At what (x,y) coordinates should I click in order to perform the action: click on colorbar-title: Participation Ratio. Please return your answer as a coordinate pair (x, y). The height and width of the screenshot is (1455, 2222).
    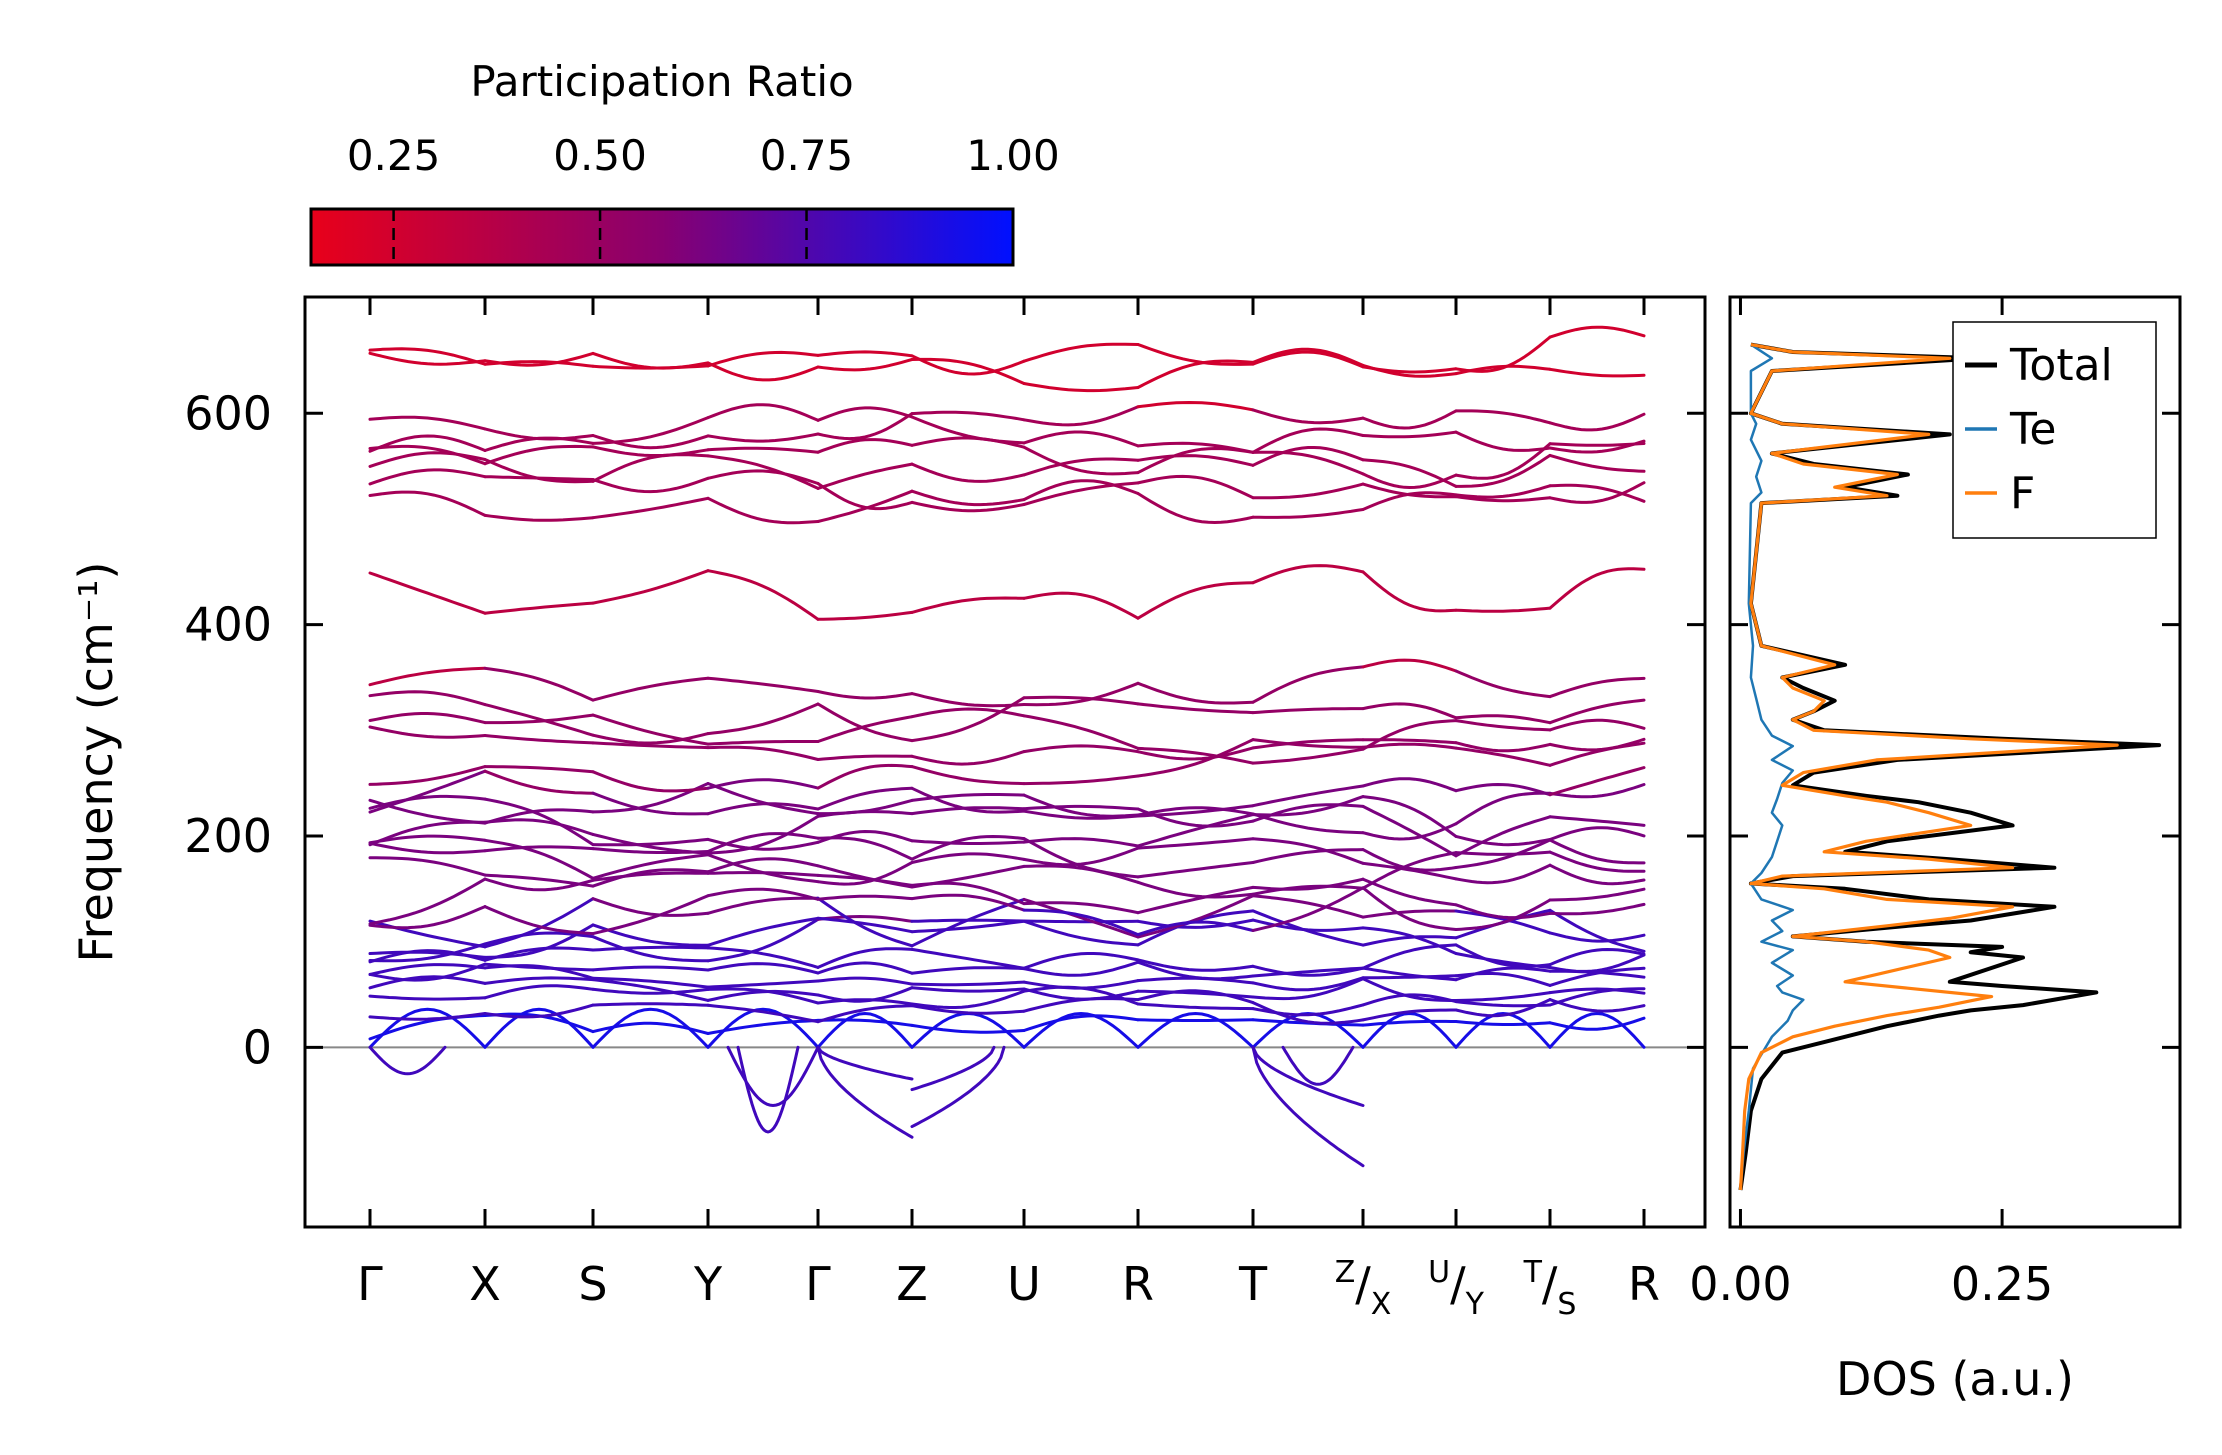
    Looking at the image, I should click on (661, 81).